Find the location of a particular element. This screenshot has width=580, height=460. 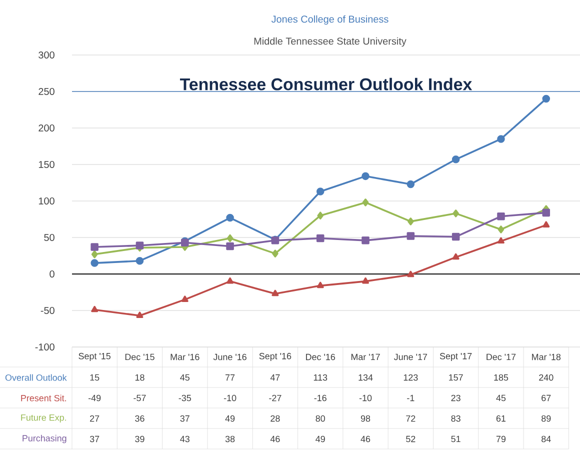

y-tick-label: 250 is located at coordinates (46, 92).